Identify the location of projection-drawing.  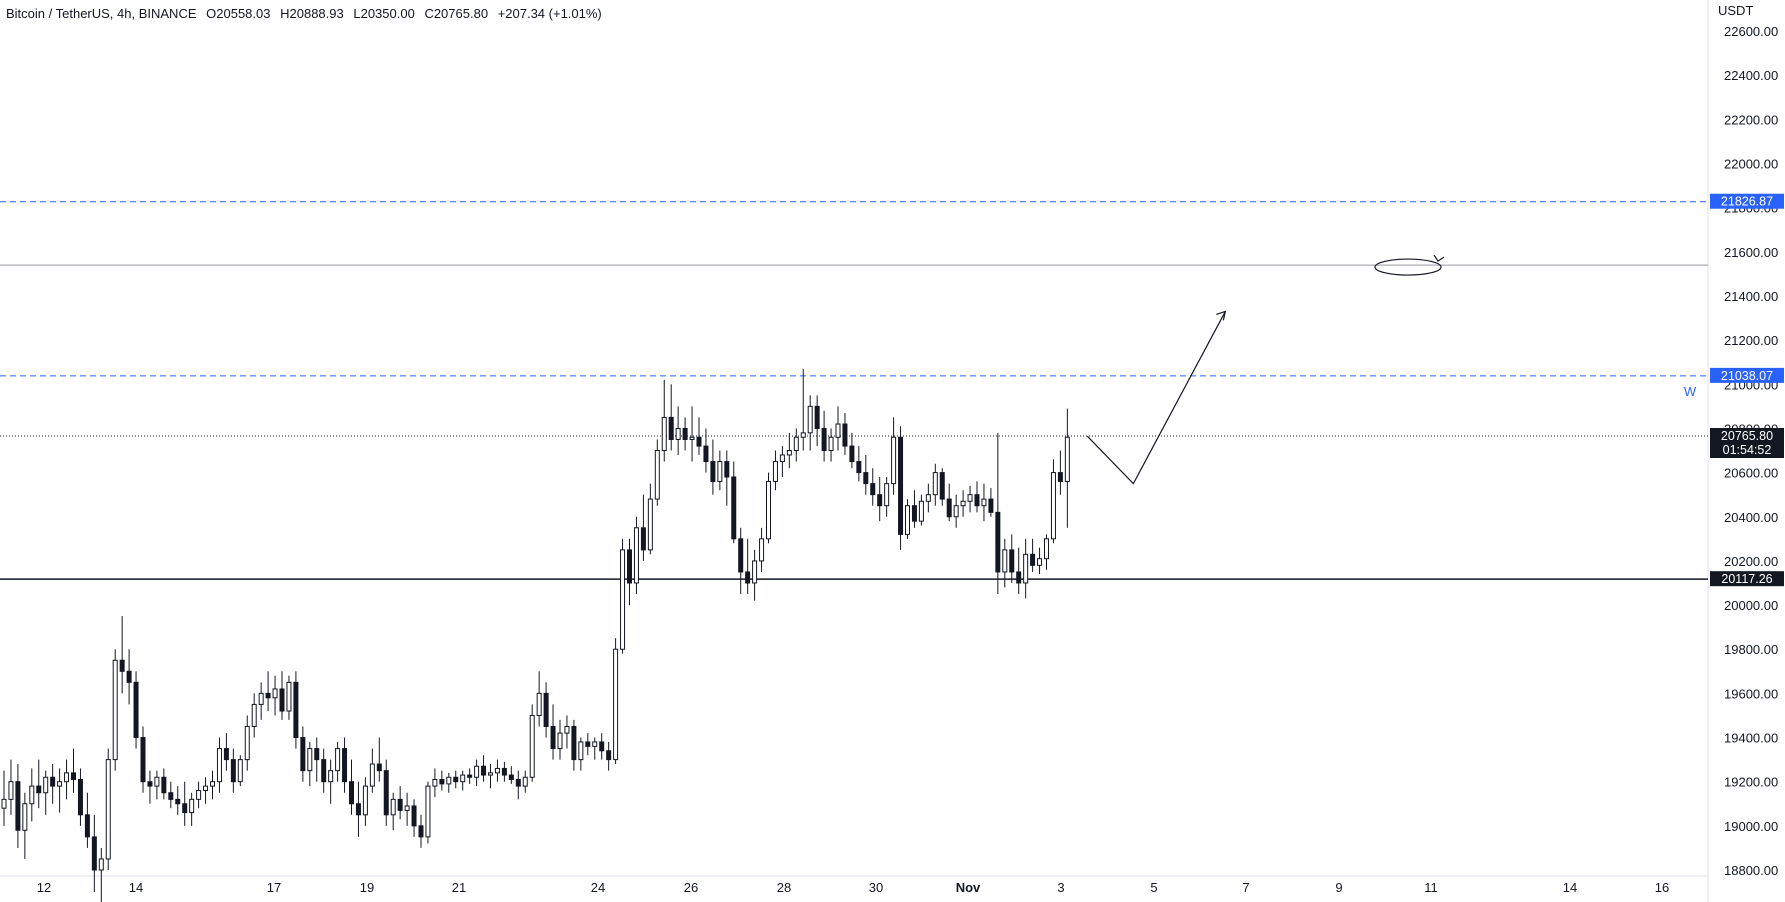
(1156, 398).